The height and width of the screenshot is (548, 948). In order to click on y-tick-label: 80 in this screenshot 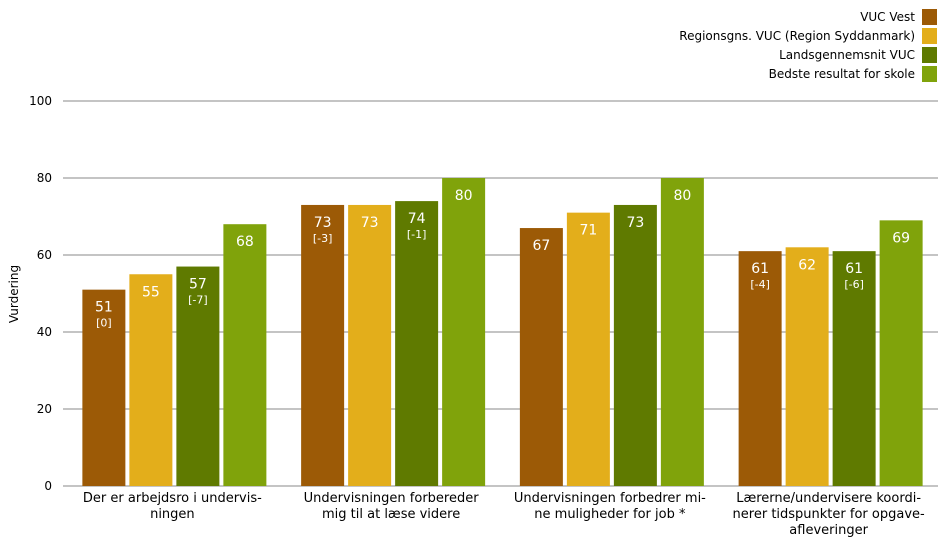, I will do `click(44, 178)`.